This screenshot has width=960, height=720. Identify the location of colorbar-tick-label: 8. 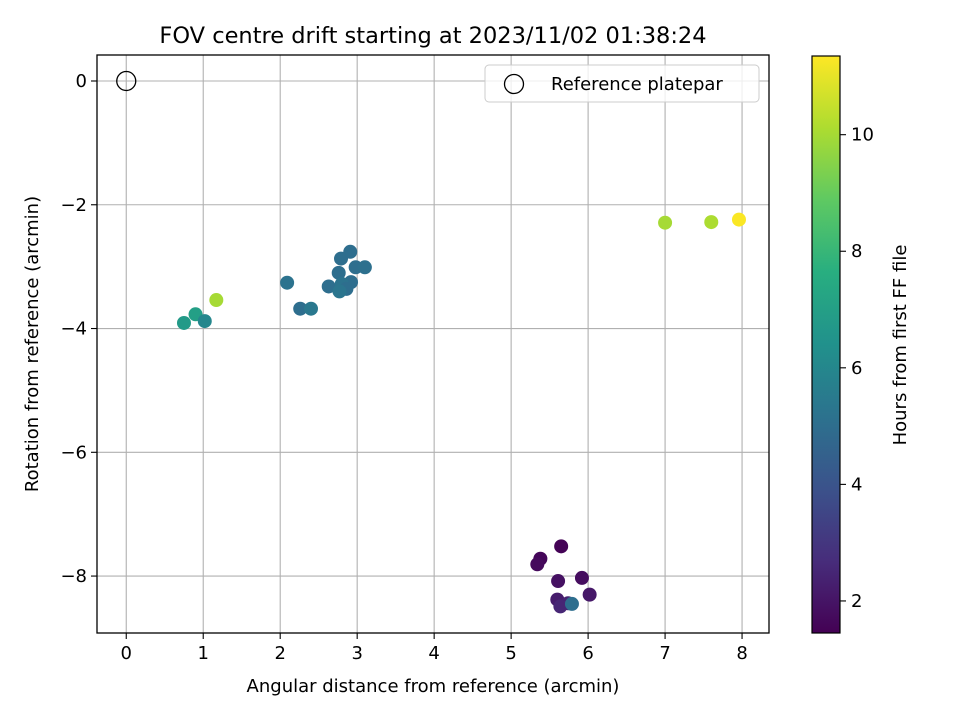
(856, 251).